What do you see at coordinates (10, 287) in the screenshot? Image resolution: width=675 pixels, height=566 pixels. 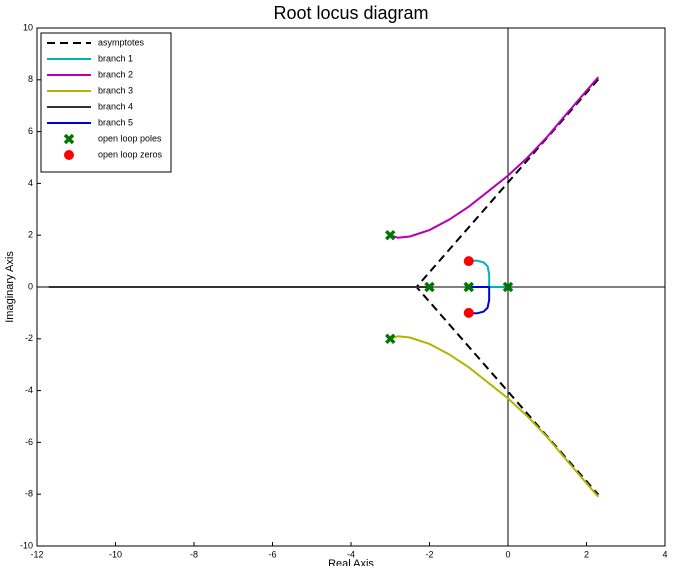 I see `y-axis-label: Imaginary Axis` at bounding box center [10, 287].